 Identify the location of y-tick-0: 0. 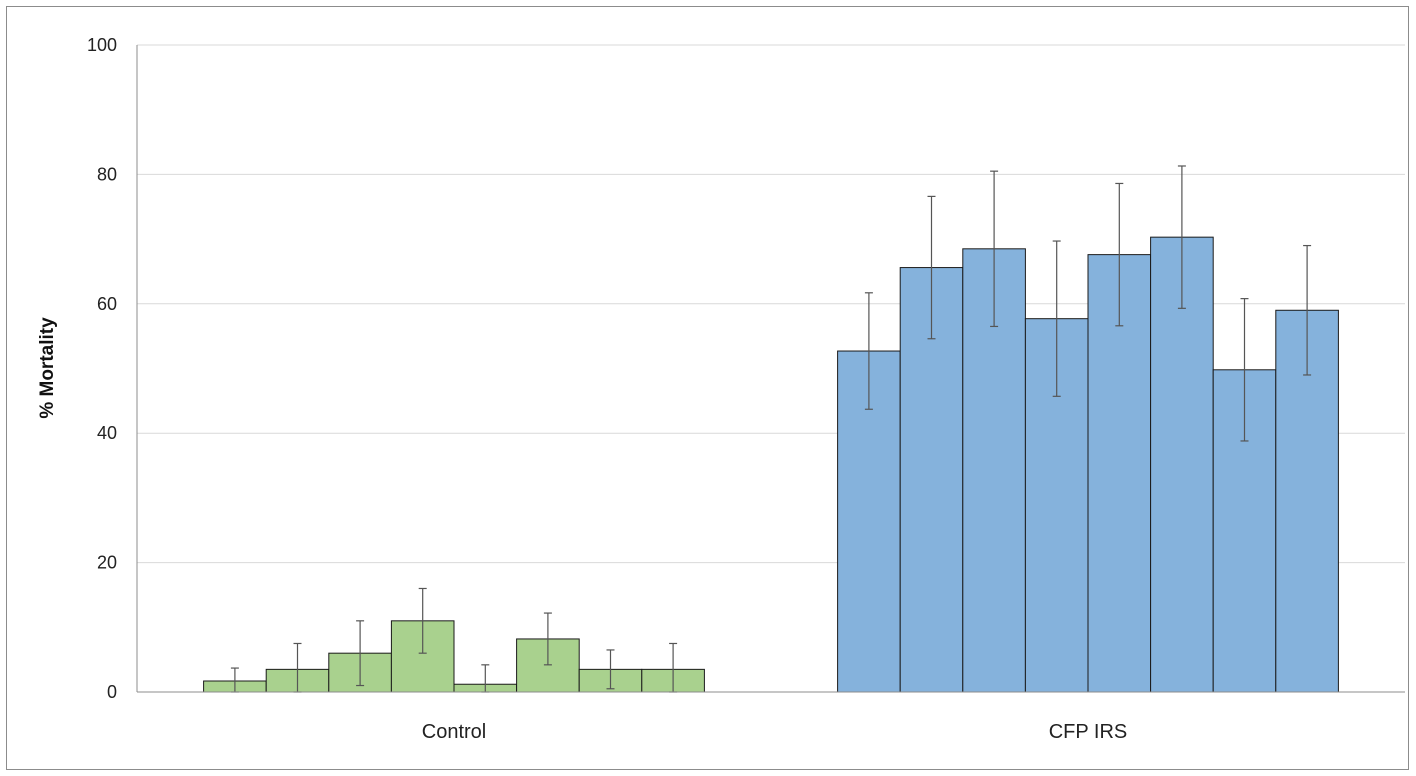
(112, 692).